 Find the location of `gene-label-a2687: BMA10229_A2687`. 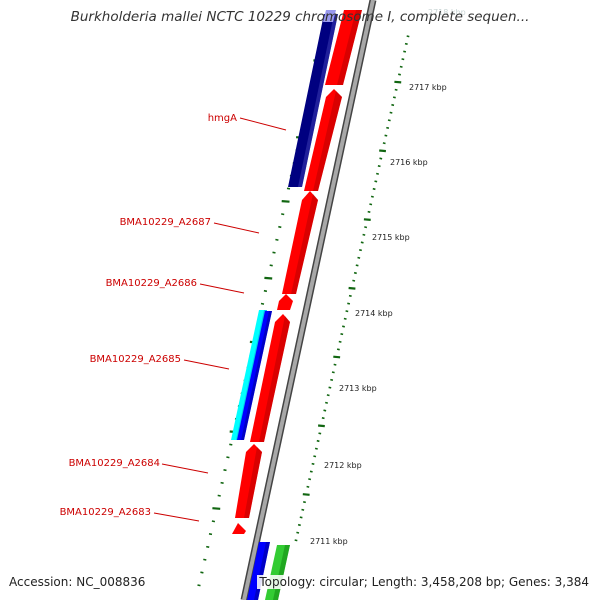

gene-label-a2687: BMA10229_A2687 is located at coordinates (165, 222).